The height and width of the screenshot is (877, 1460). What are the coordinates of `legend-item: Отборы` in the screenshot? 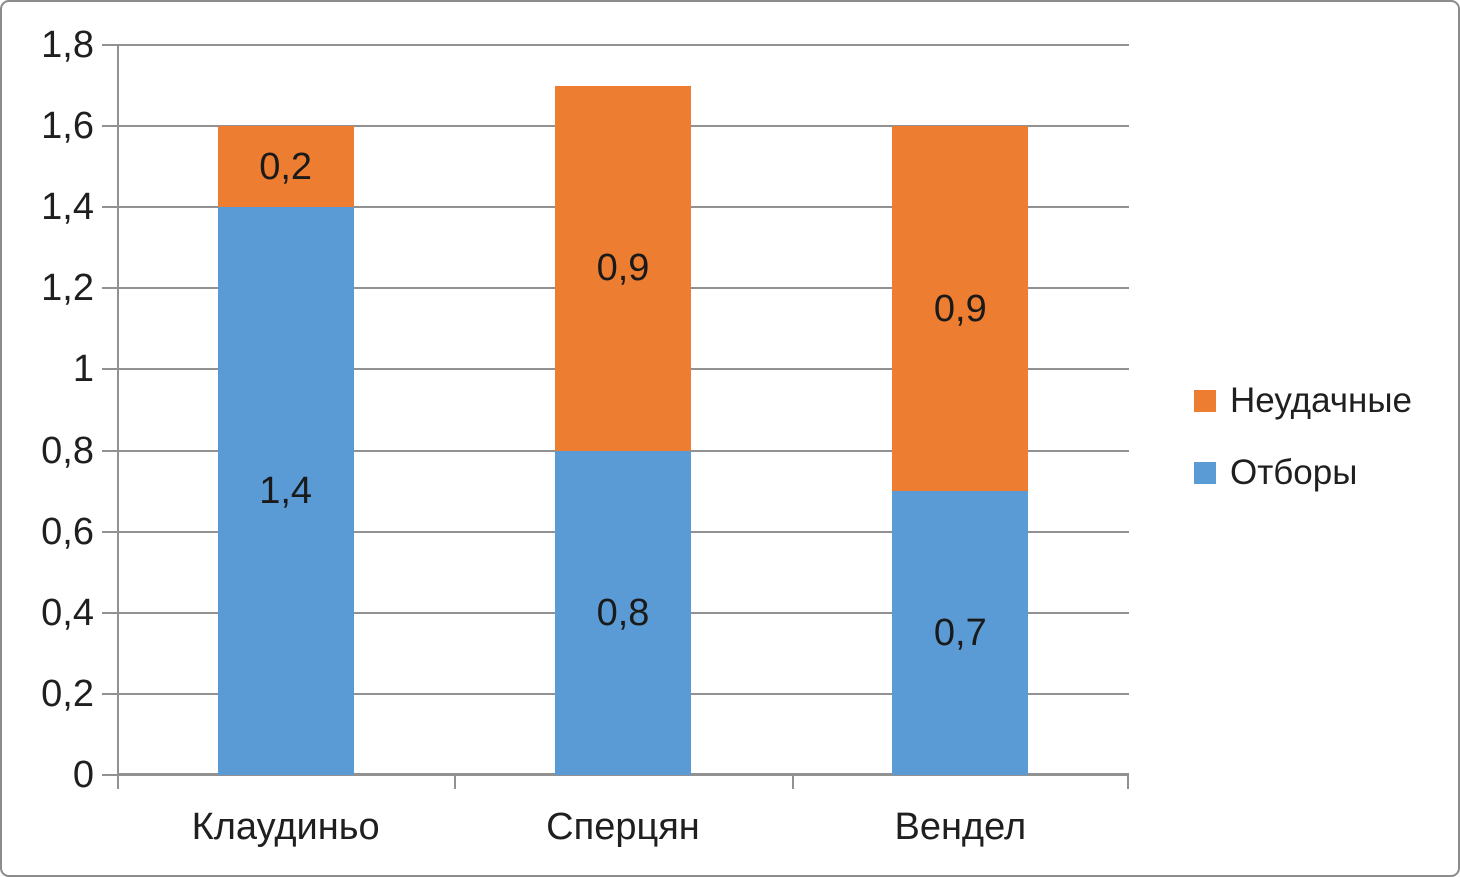 It's located at (1303, 473).